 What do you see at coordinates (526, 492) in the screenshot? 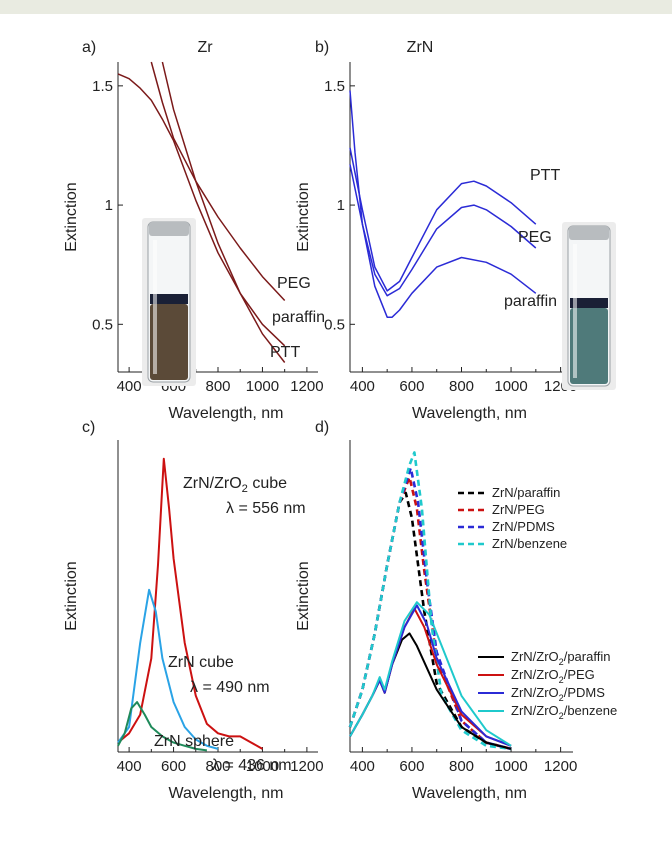
I see `panel-d-legend-dashed-item: ZrN/paraffin` at bounding box center [526, 492].